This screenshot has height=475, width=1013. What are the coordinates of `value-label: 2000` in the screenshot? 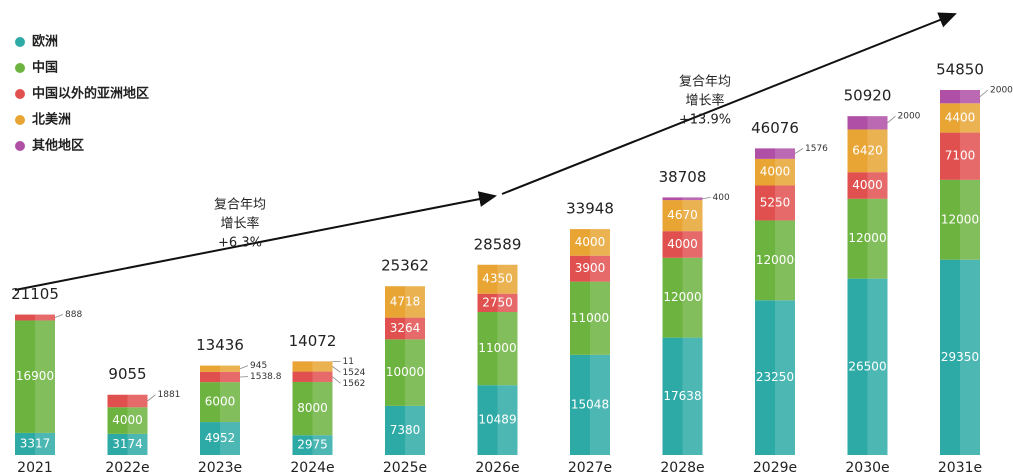 It's located at (1001, 91).